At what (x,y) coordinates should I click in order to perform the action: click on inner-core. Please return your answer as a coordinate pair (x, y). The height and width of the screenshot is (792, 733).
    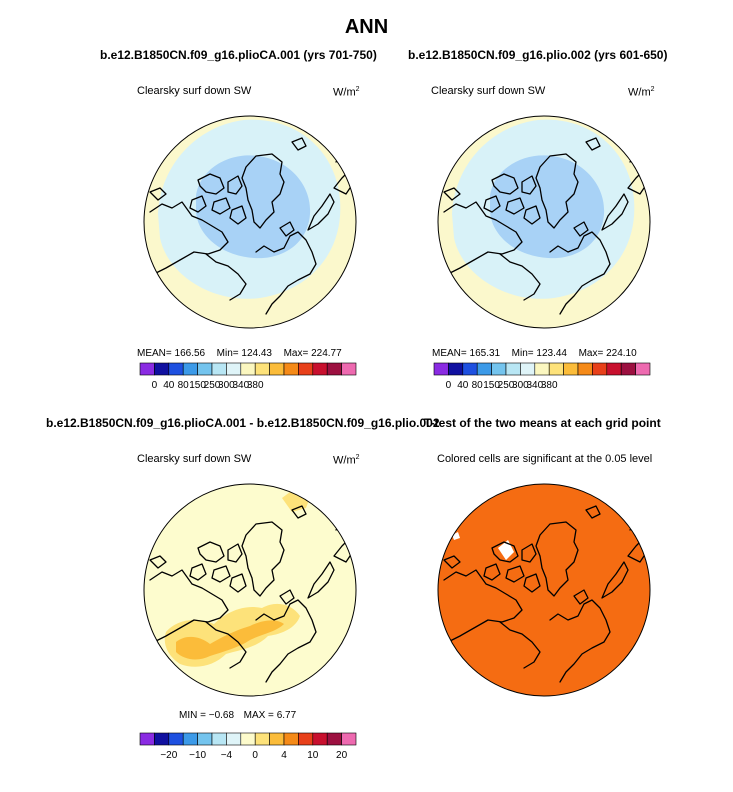
    Looking at the image, I should click on (253, 207).